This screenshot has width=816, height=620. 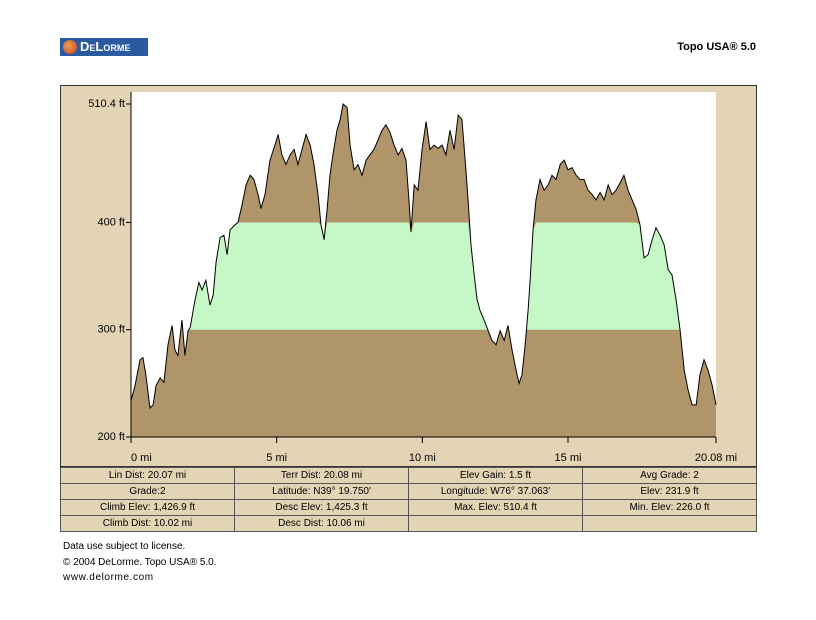 I want to click on stats-cell: Elev Gain: 1.5 ft, so click(x=495, y=475).